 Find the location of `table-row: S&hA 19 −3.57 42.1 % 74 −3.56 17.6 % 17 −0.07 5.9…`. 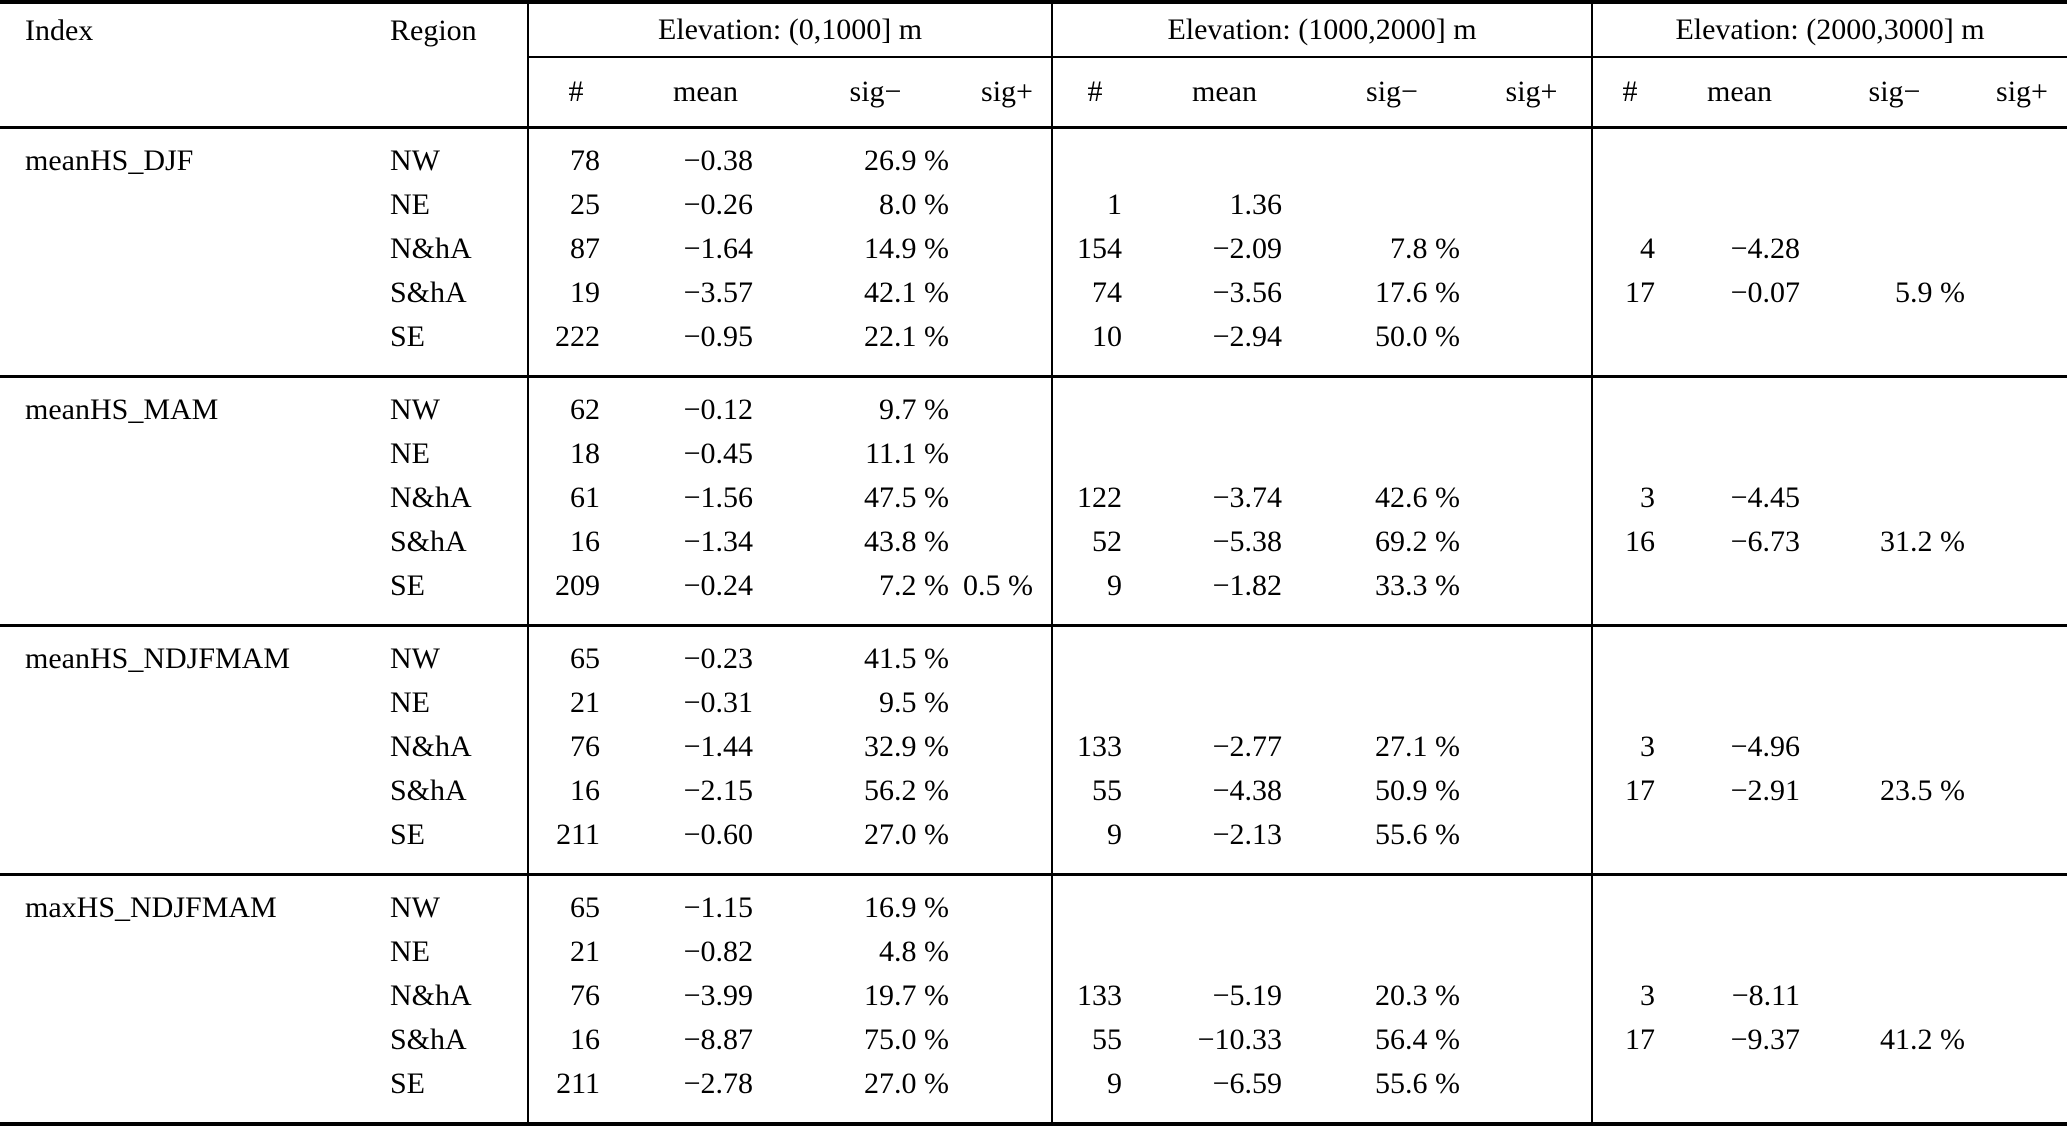

table-row: S&hA 19 −3.57 42.1 % 74 −3.56 17.6 % 17 −0.07 5.9… is located at coordinates (1033, 293).